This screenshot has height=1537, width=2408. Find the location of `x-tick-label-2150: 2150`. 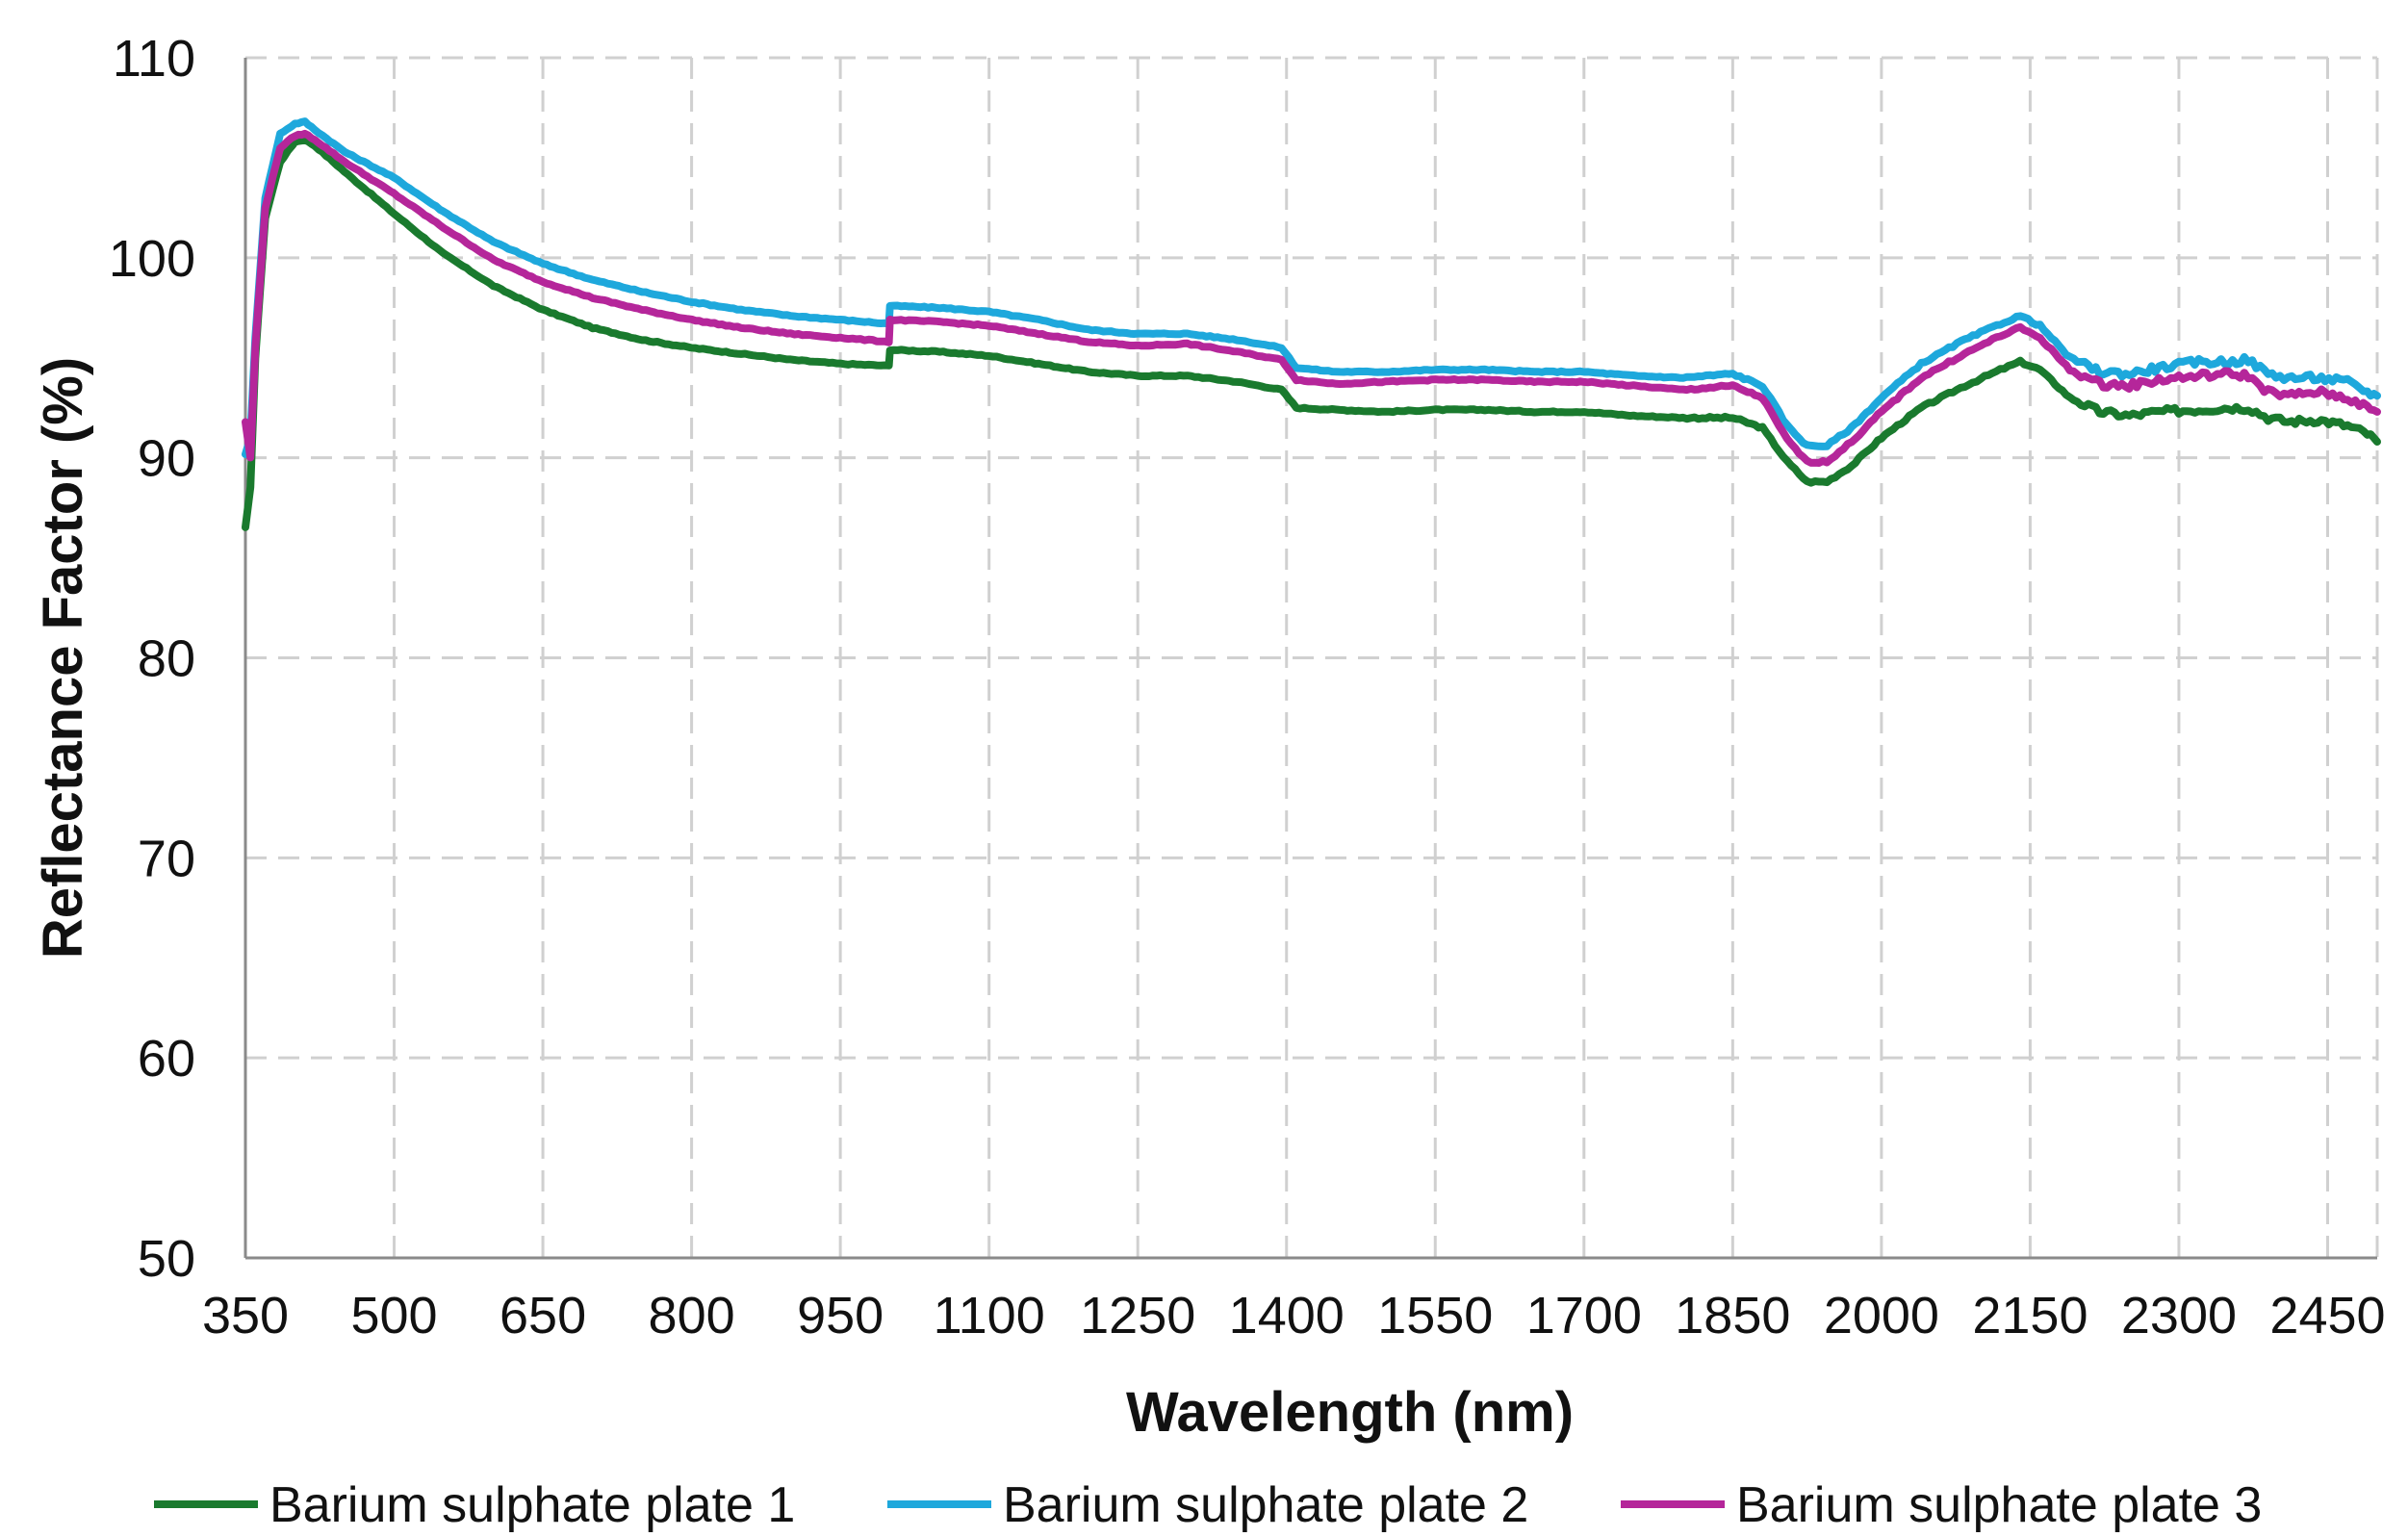

x-tick-label-2150: 2150 is located at coordinates (2030, 1316).